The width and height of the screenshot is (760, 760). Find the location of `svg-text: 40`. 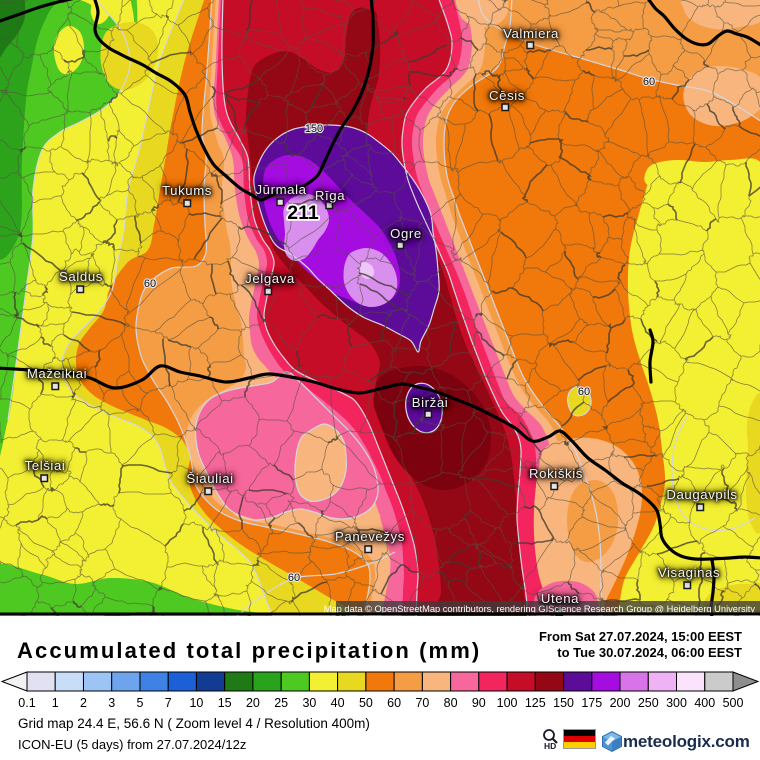

svg-text: 40 is located at coordinates (338, 703).